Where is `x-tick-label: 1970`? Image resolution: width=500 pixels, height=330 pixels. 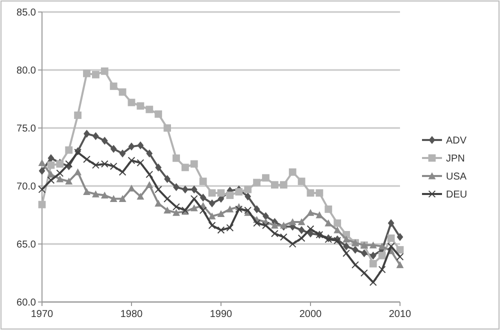
x-tick-label: 1970 is located at coordinates (42, 314).